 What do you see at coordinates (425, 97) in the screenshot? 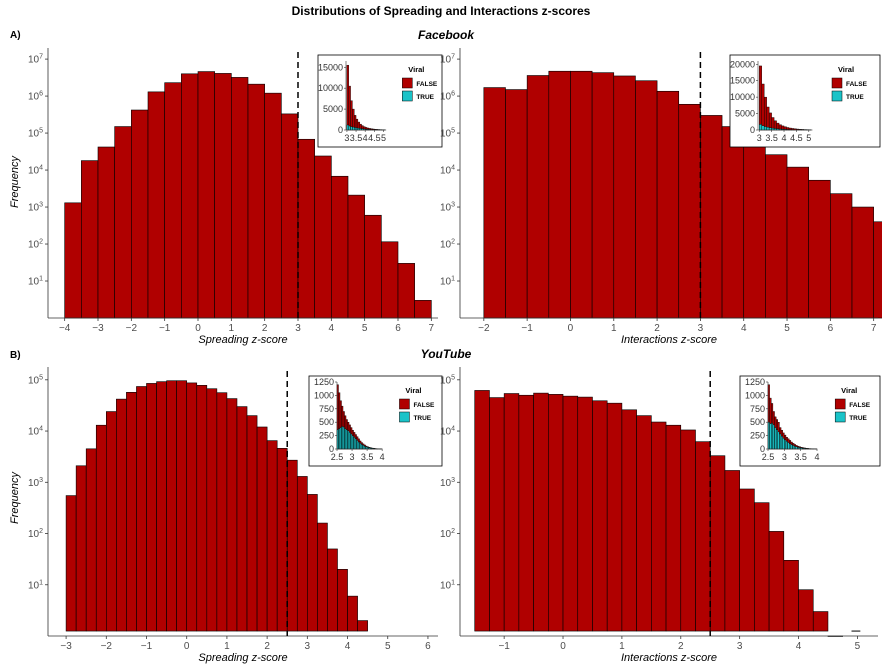
I see `inset-legend-label-true: TRUE` at bounding box center [425, 97].